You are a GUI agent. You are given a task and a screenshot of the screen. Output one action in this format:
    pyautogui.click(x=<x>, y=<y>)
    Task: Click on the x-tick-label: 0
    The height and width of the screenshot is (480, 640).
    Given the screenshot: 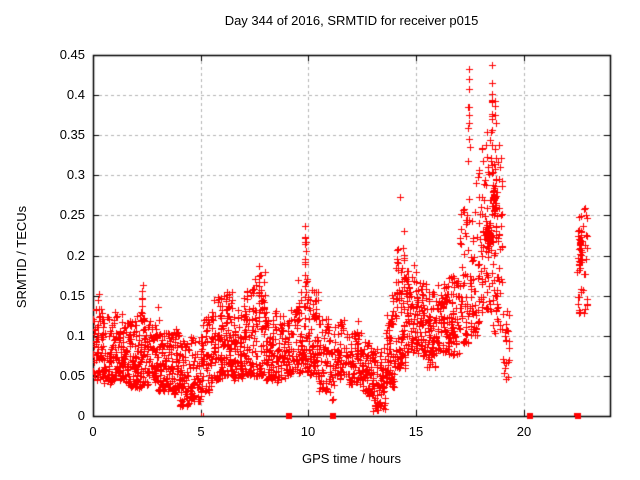 What is the action you would take?
    pyautogui.click(x=93, y=431)
    